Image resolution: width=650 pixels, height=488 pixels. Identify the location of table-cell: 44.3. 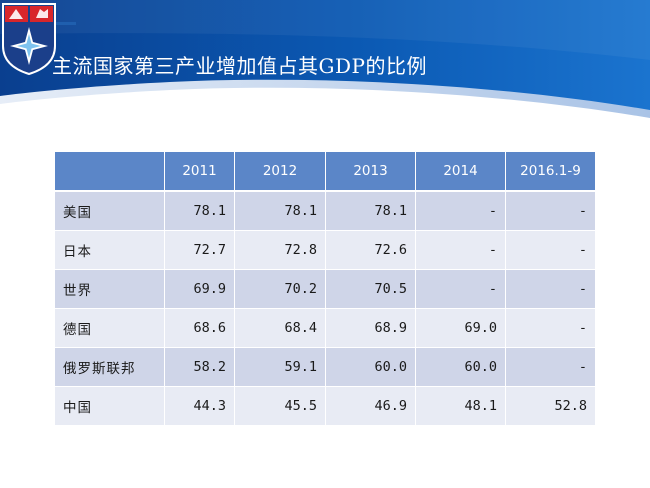
(199, 406).